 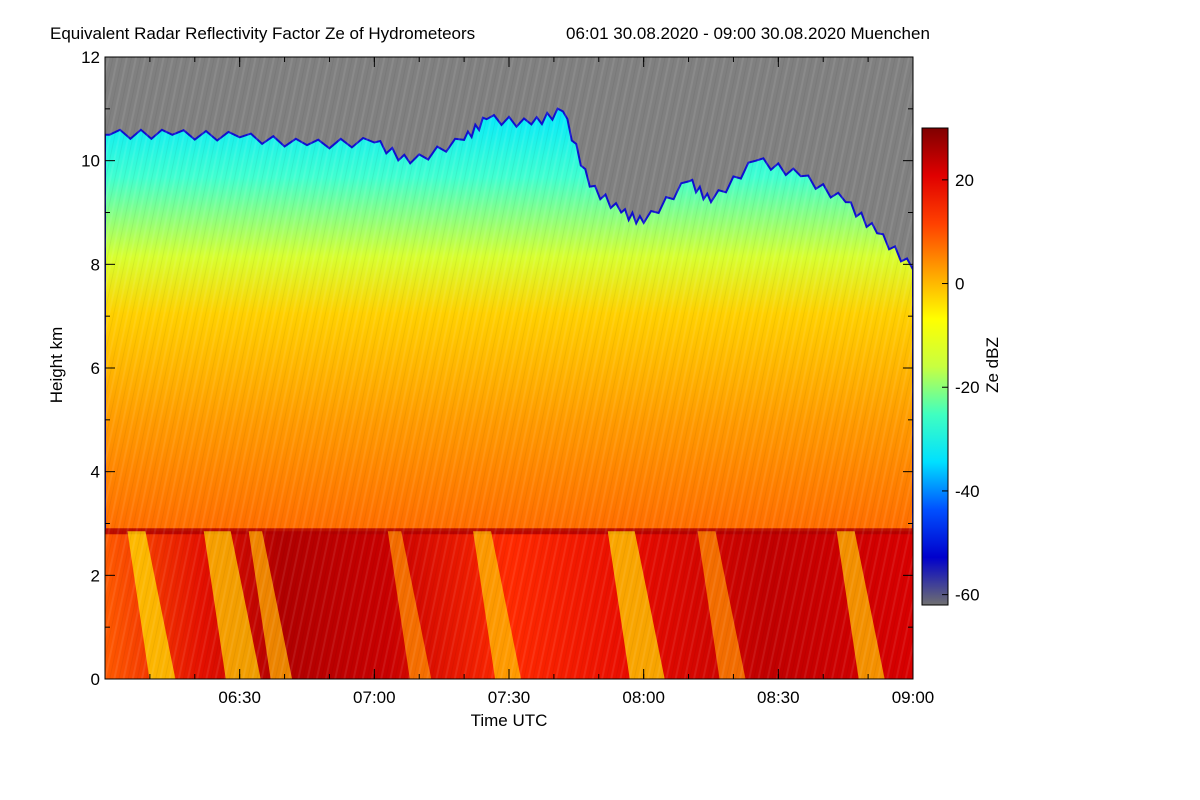 I want to click on x-axis-label: Time UTC, so click(x=509, y=720).